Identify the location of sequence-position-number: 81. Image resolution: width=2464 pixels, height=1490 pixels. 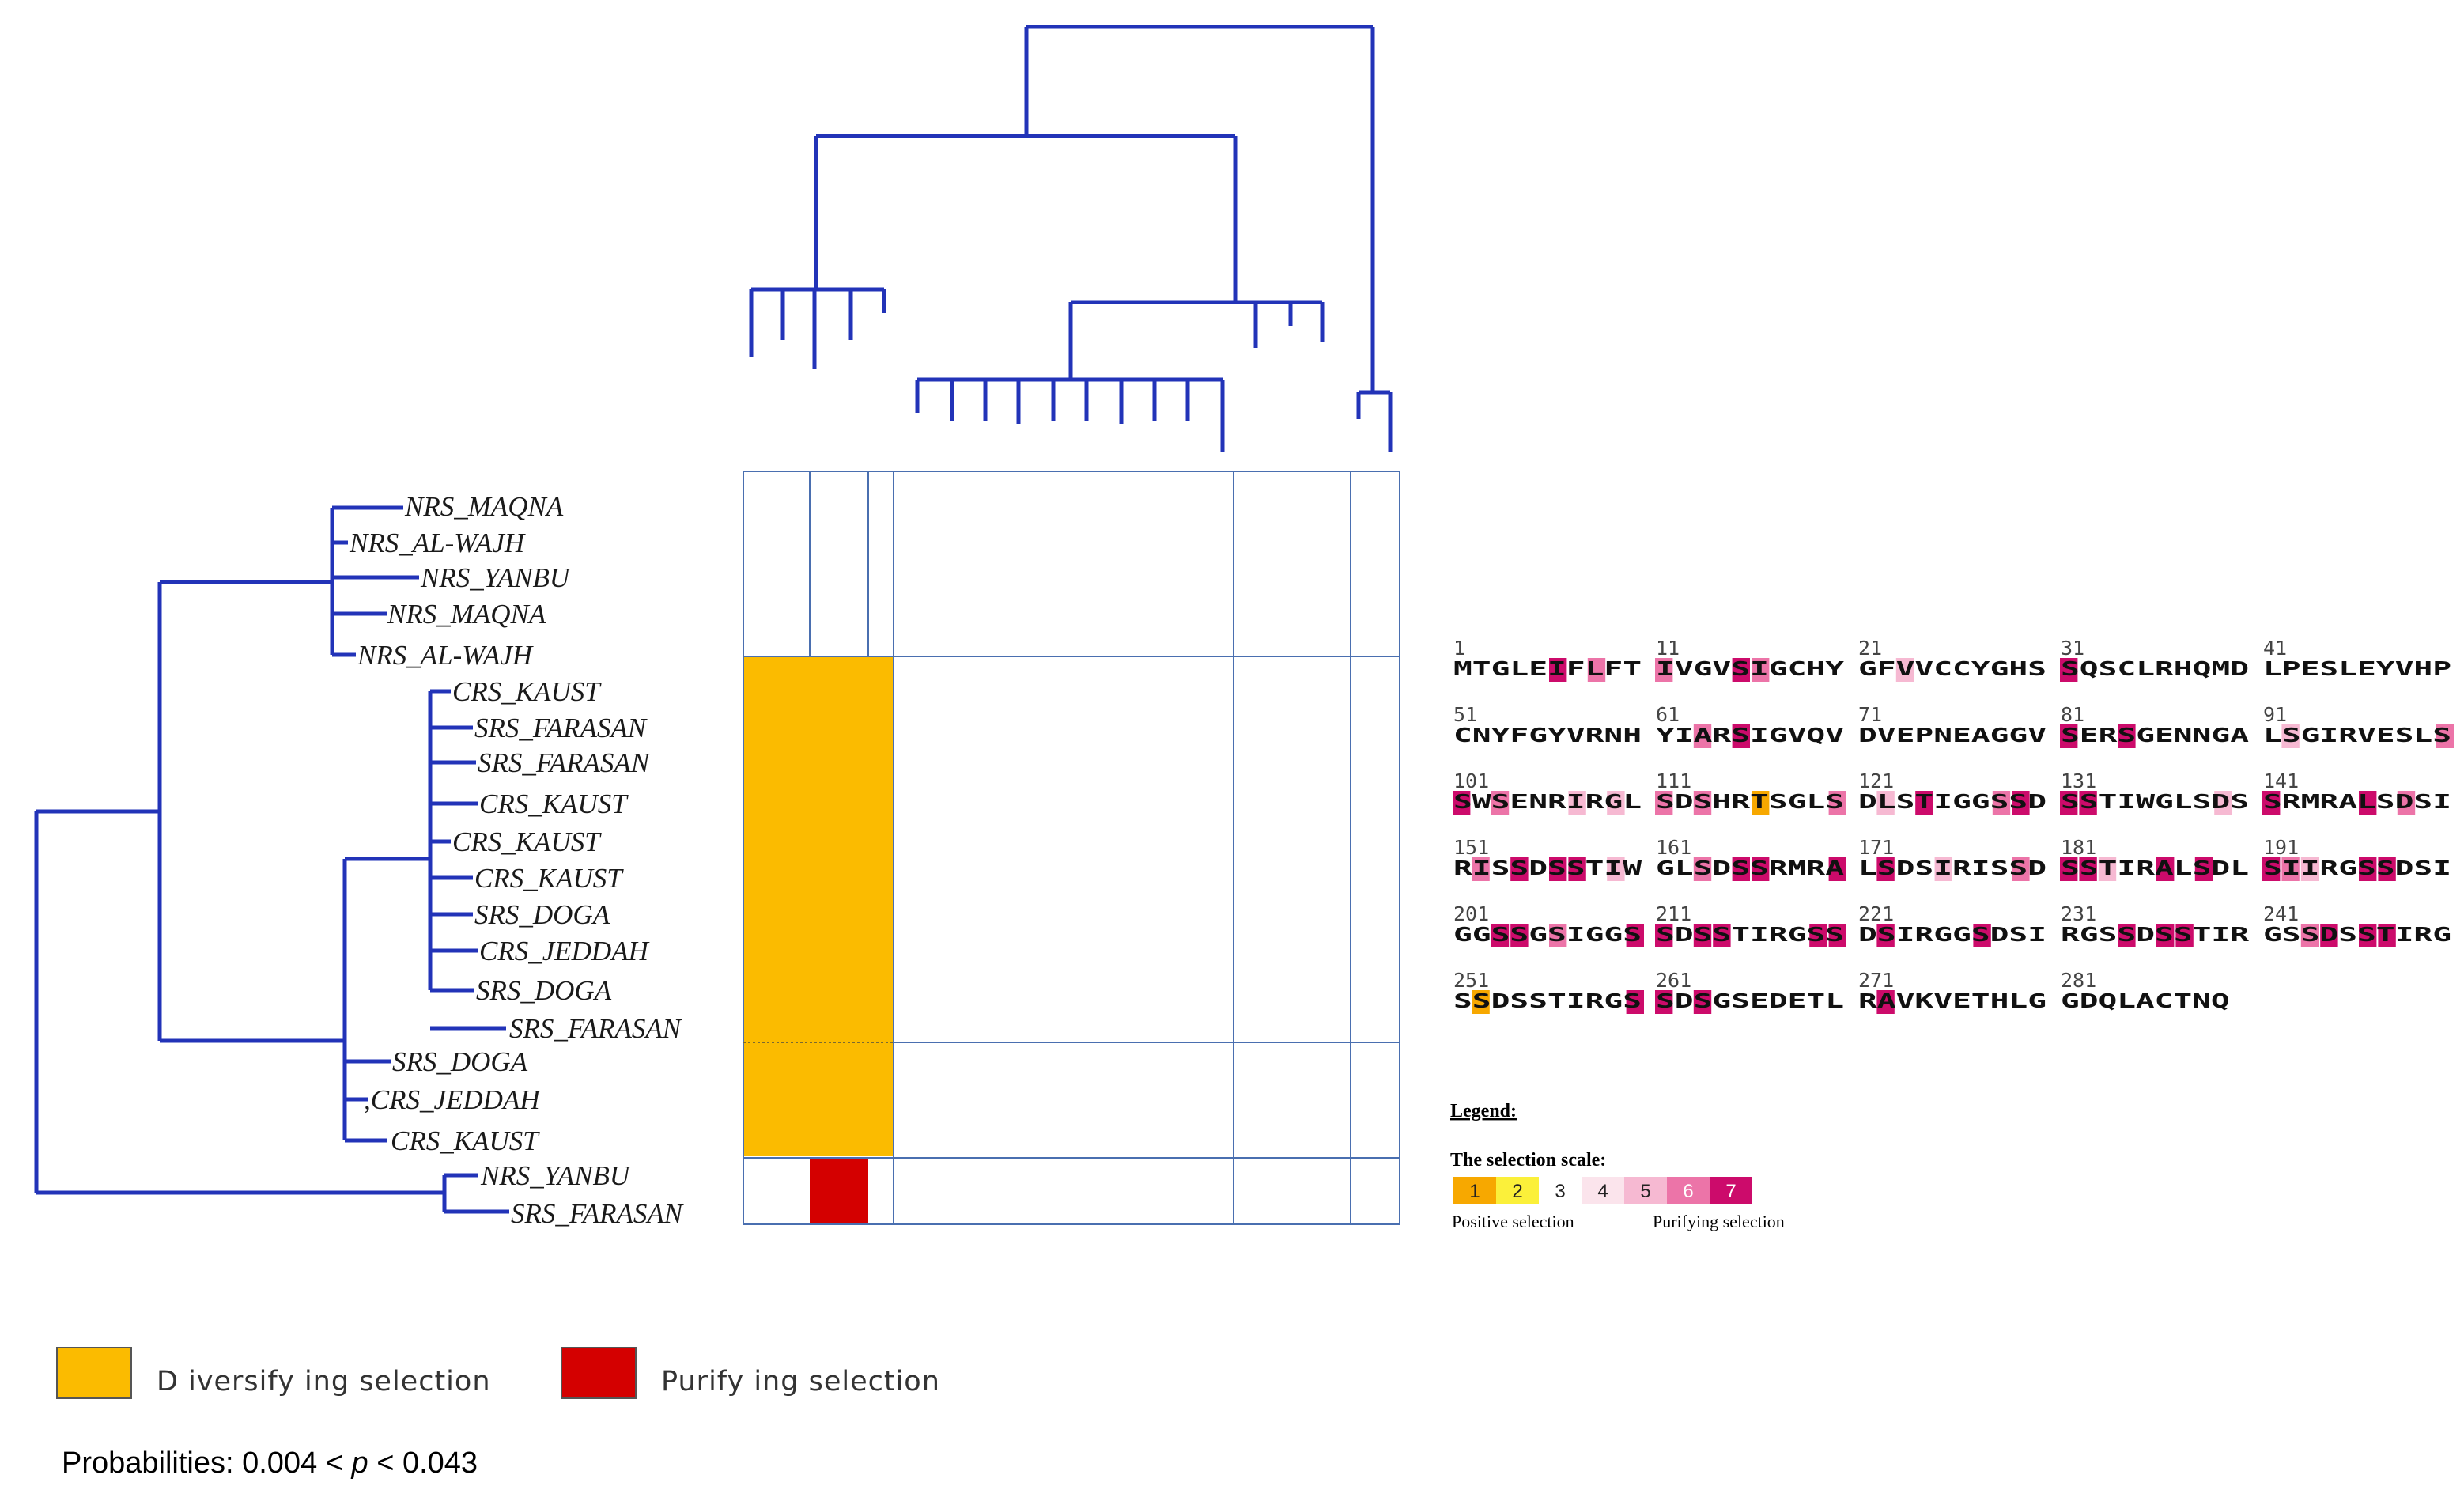
(2072, 714).